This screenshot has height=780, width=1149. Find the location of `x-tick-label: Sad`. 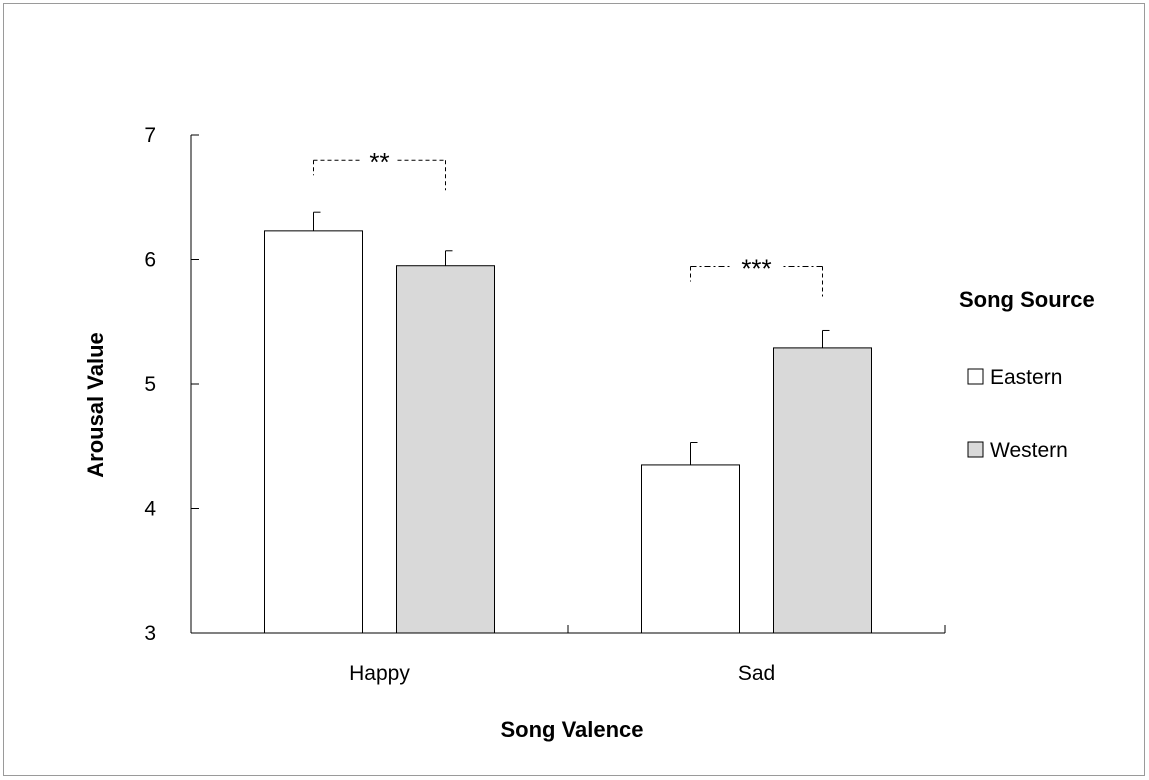

x-tick-label: Sad is located at coordinates (756, 673).